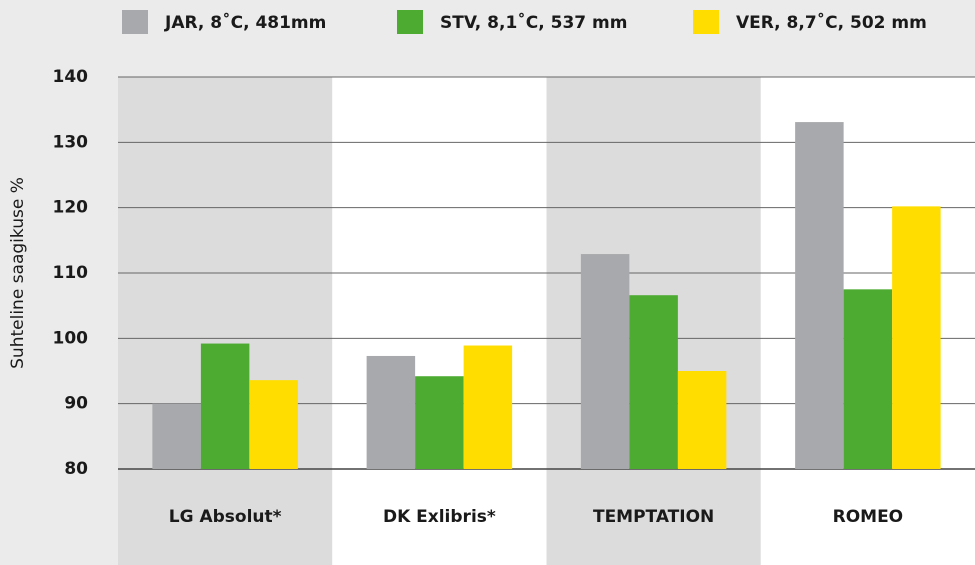 This screenshot has width=975, height=565. What do you see at coordinates (71, 273) in the screenshot?
I see `y-tick-label: 110` at bounding box center [71, 273].